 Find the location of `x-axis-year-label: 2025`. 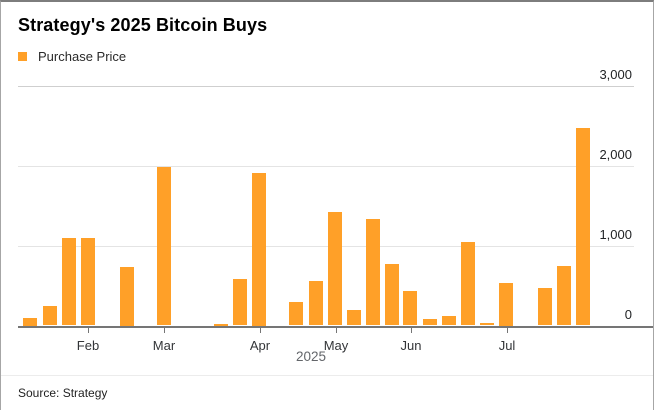

x-axis-year-label: 2025 is located at coordinates (311, 356).